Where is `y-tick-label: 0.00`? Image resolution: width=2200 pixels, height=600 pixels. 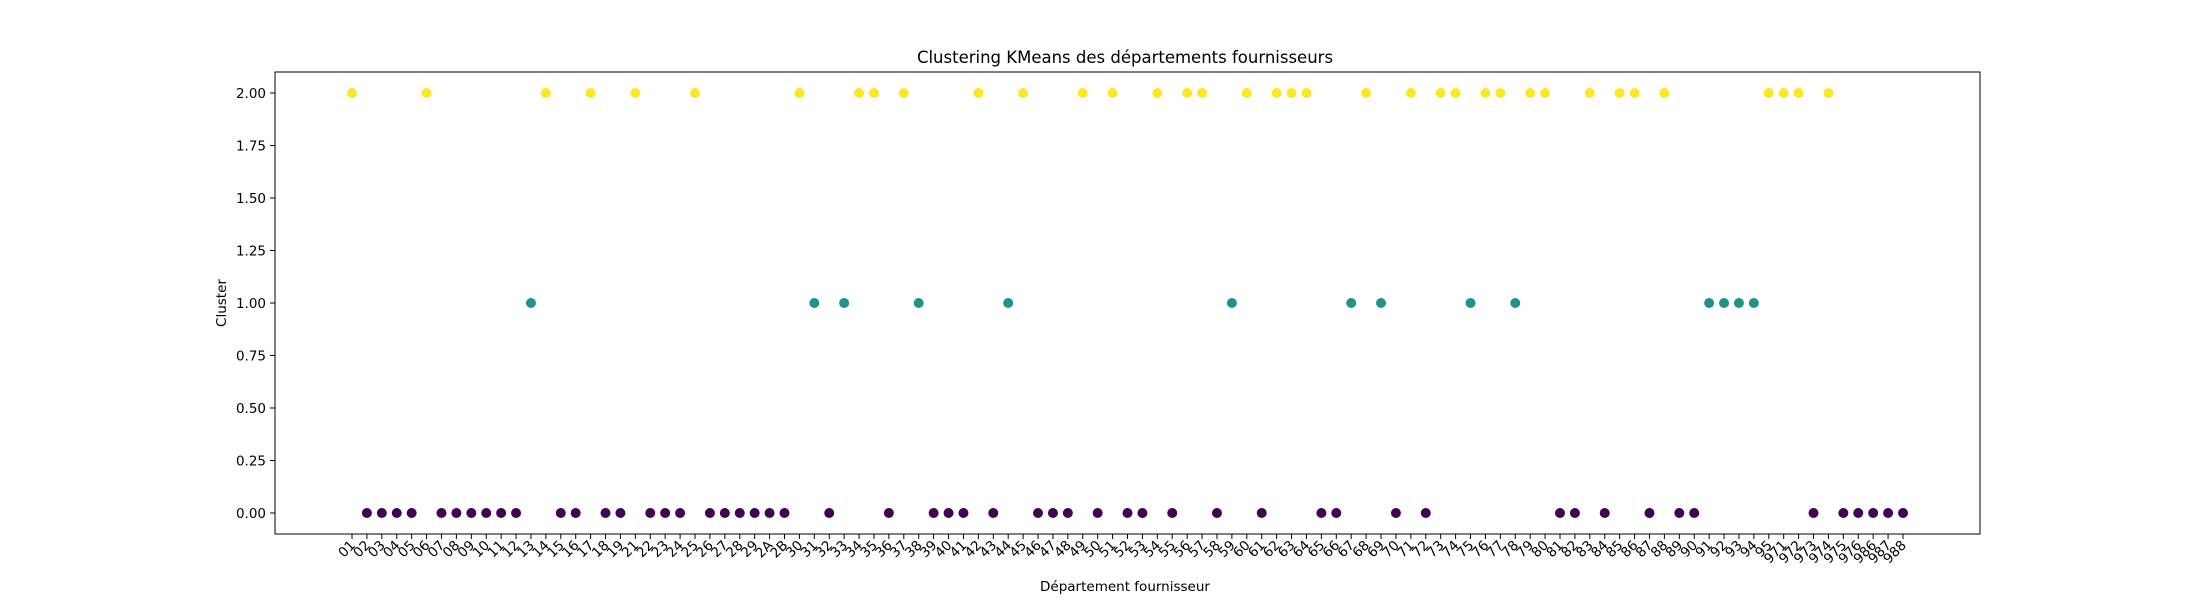 y-tick-label: 0.00 is located at coordinates (251, 514).